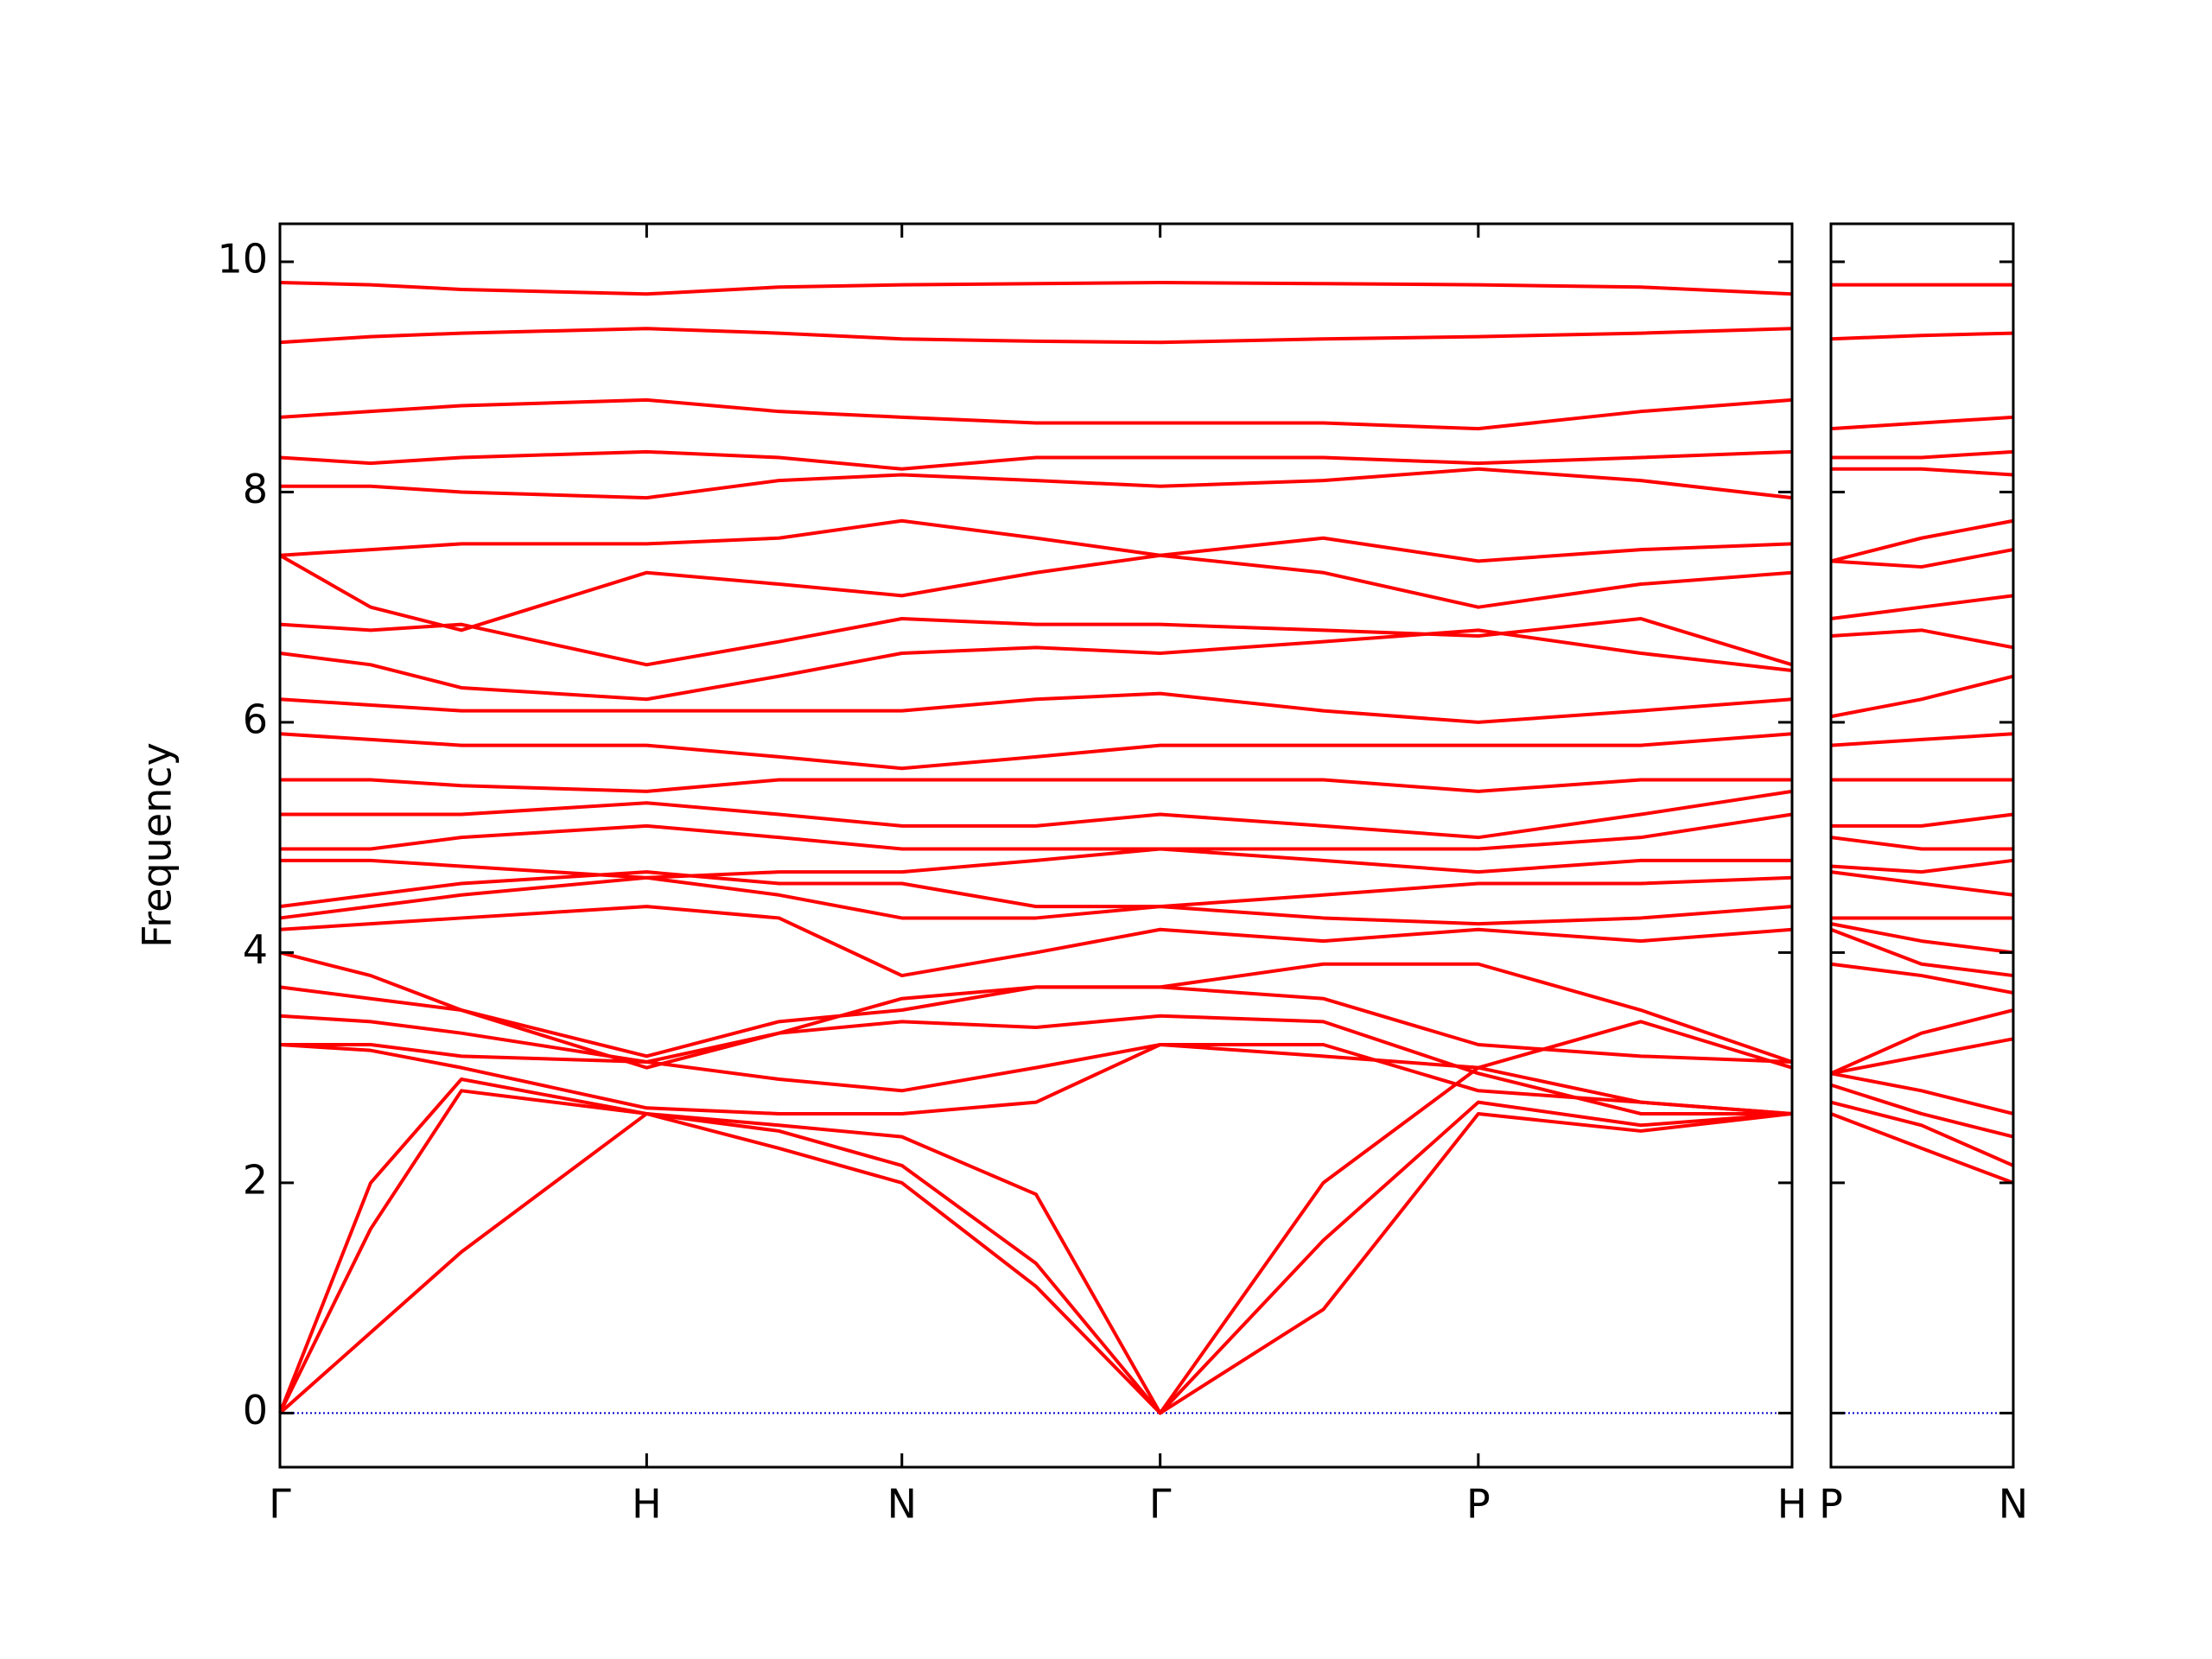 This screenshot has width=2212, height=1659. Describe the element at coordinates (157, 845) in the screenshot. I see `y-axis-label: Frequency` at that location.